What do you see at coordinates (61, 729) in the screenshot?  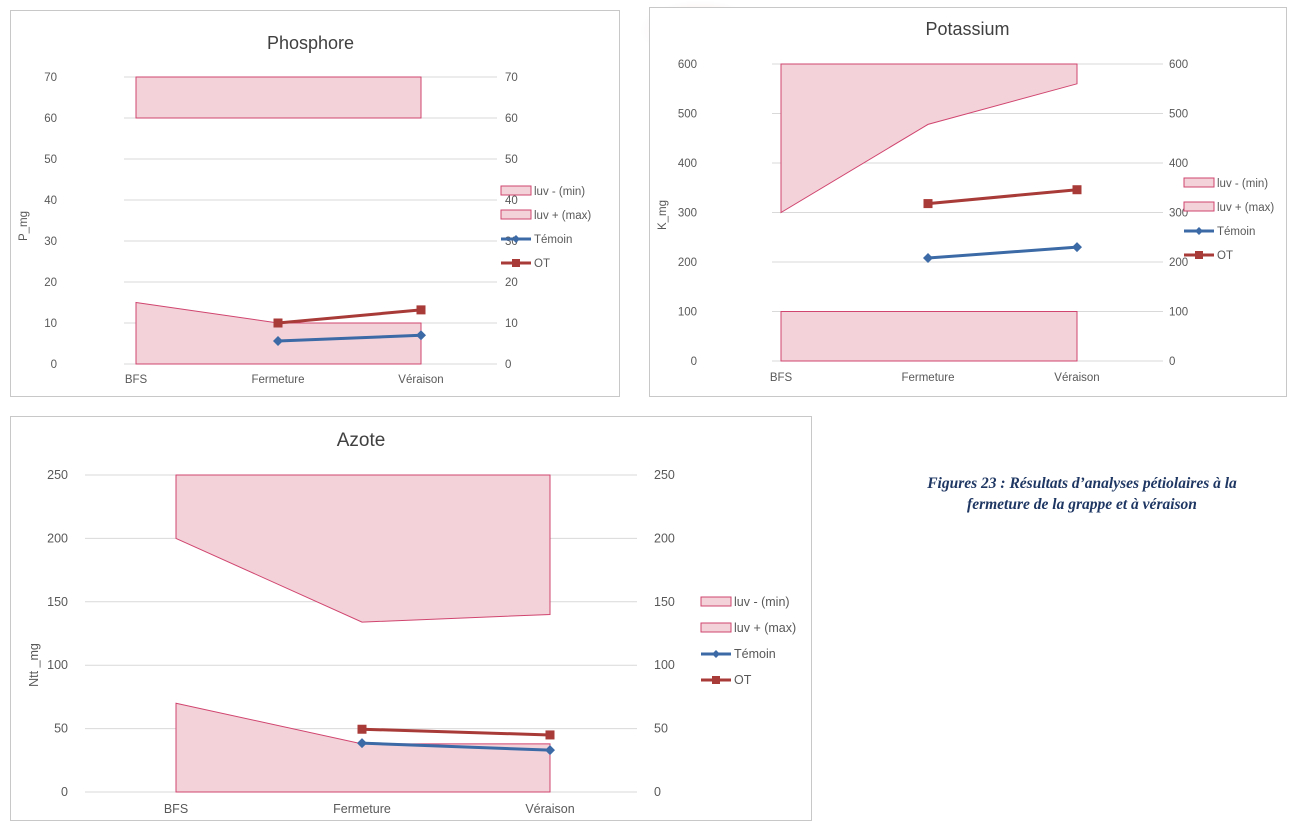 I see `y-tick-label-left: 50` at bounding box center [61, 729].